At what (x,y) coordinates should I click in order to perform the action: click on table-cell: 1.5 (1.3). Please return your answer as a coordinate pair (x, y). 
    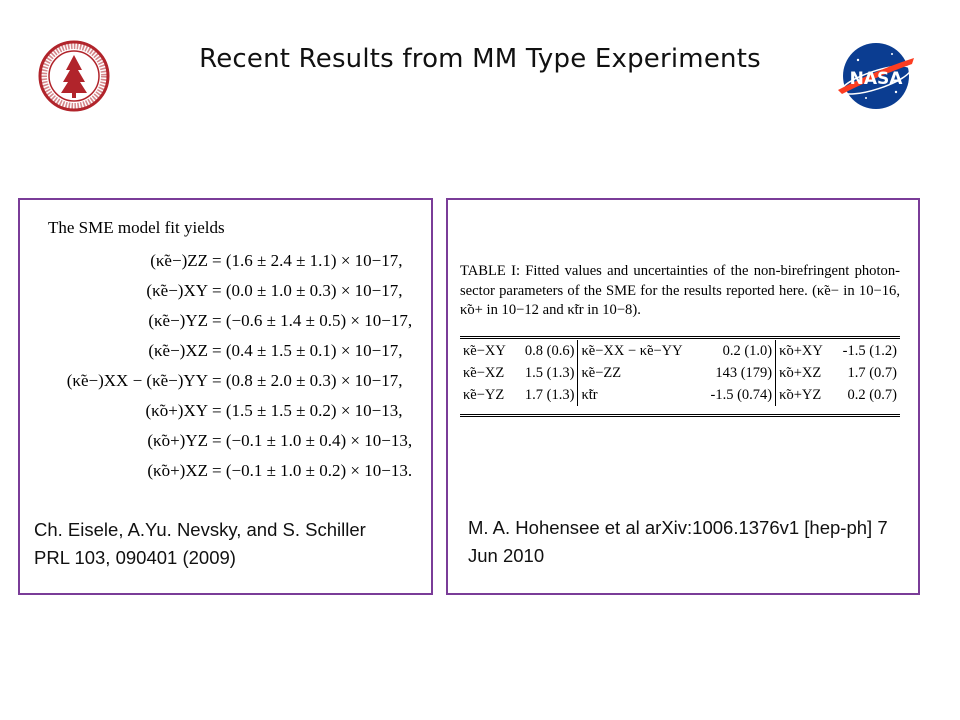
    Looking at the image, I should click on (549, 372).